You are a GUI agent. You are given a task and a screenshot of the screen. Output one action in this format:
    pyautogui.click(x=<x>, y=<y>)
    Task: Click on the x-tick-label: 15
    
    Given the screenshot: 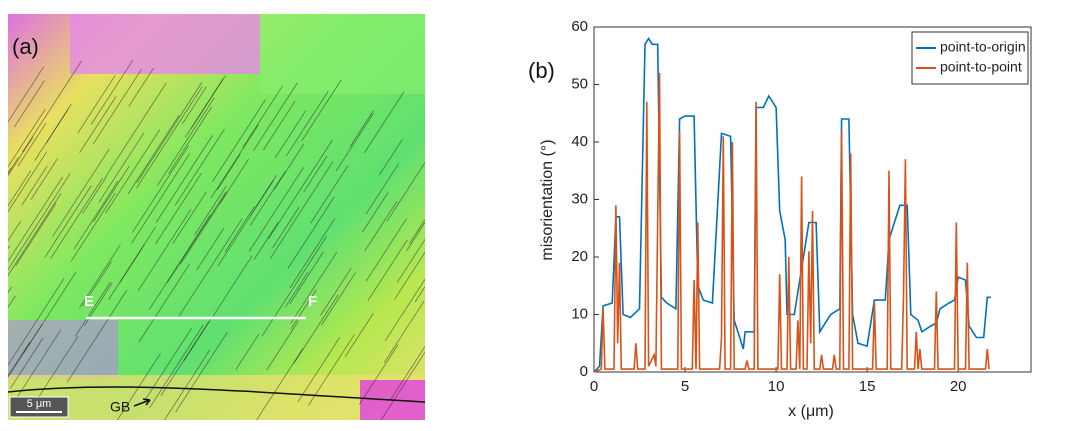 What is the action you would take?
    pyautogui.click(x=867, y=386)
    